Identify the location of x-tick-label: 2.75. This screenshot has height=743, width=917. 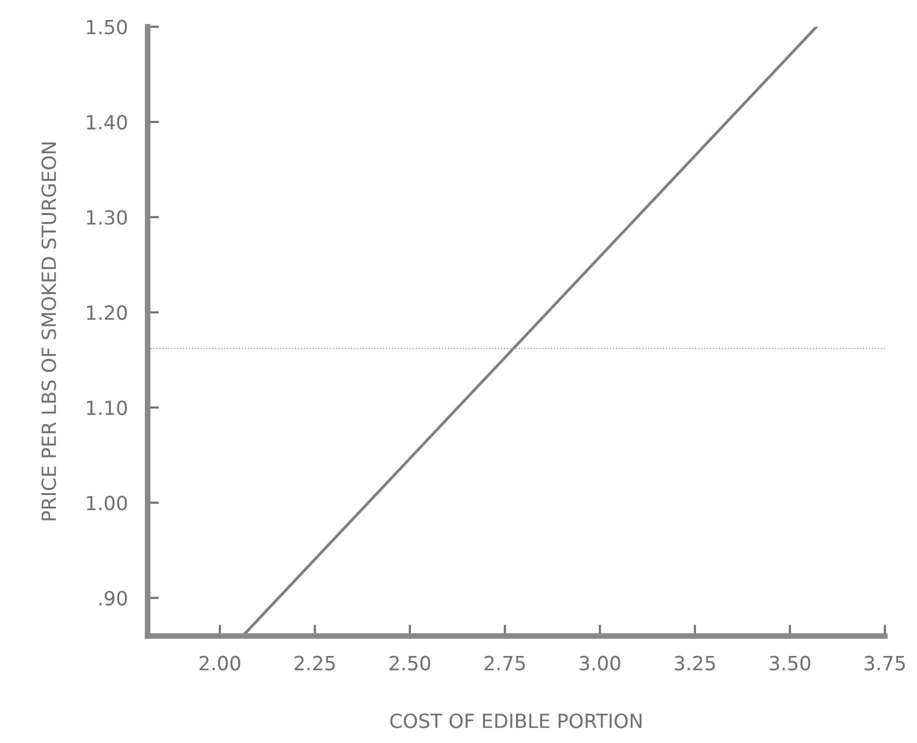
(504, 663).